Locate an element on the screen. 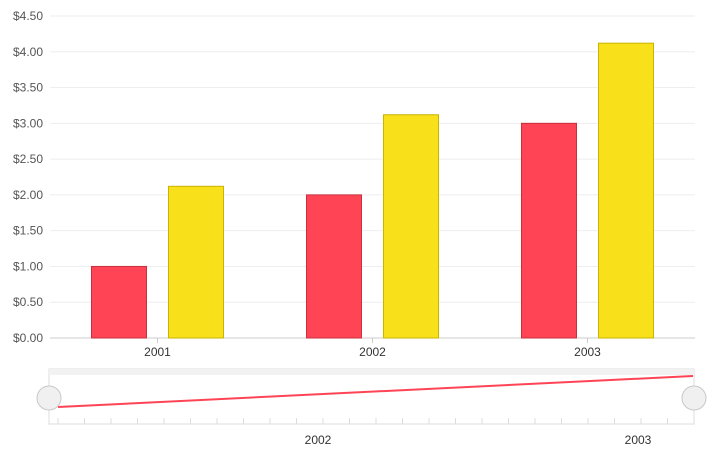 The height and width of the screenshot is (463, 715). navigator-ticks is located at coordinates (362, 421).